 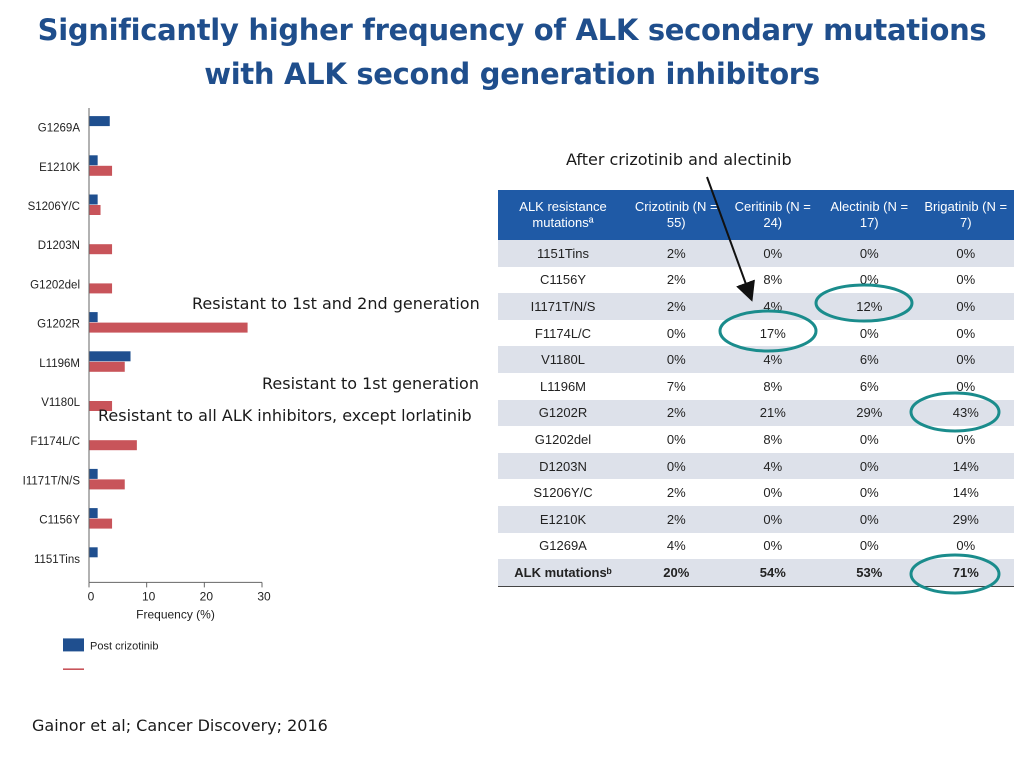 I want to click on cell-mutation: G1202R, so click(x=563, y=413).